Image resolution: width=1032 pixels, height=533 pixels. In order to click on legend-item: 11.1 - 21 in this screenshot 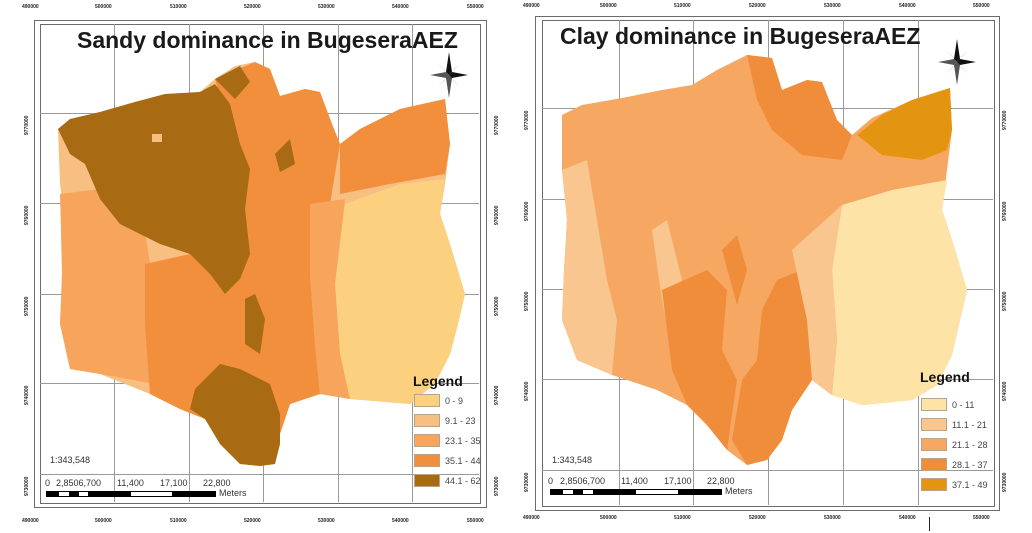, I will do `click(954, 424)`.